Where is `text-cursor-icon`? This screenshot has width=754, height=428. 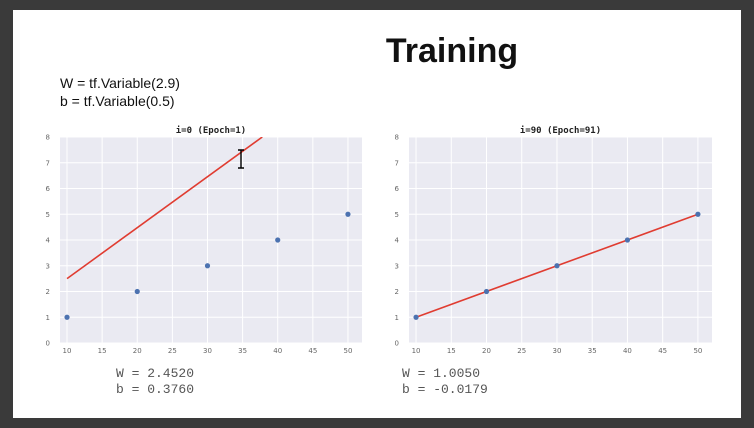 text-cursor-icon is located at coordinates (241, 159).